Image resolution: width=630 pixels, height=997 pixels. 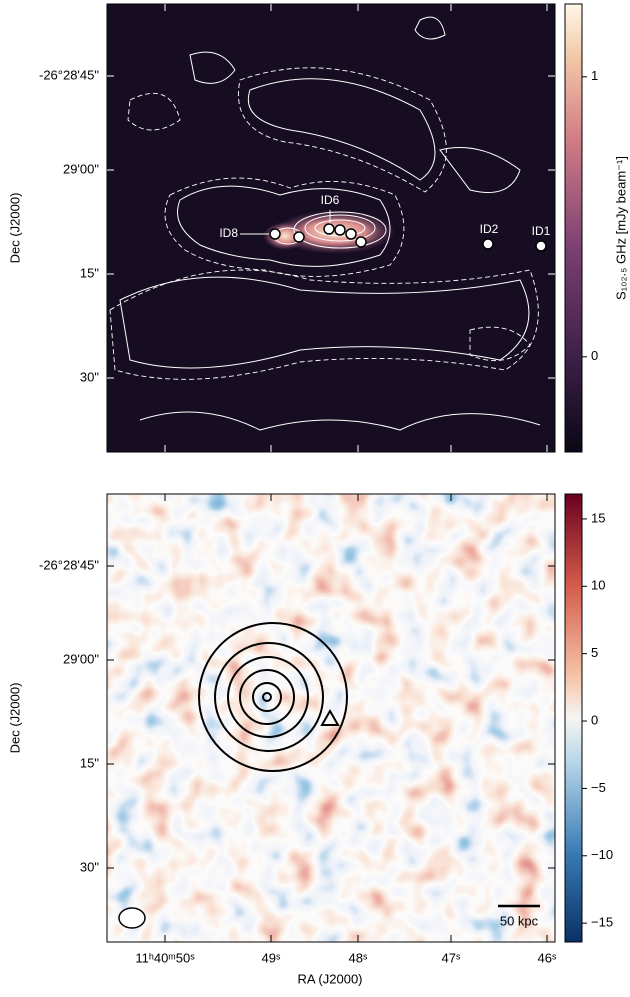 What do you see at coordinates (547, 957) in the screenshot?
I see `x-tick-label: 46ˢ` at bounding box center [547, 957].